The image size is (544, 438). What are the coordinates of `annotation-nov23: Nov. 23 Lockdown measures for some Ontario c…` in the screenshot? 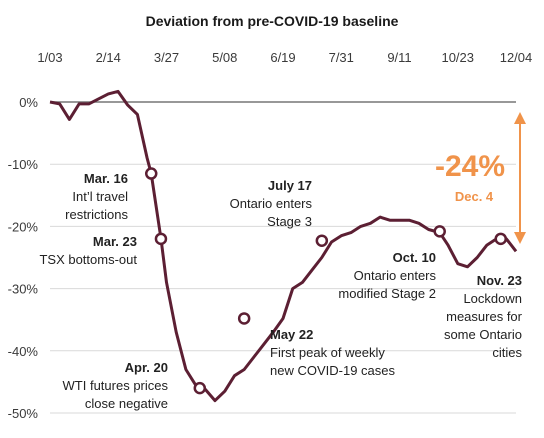 It's located at (483, 316).